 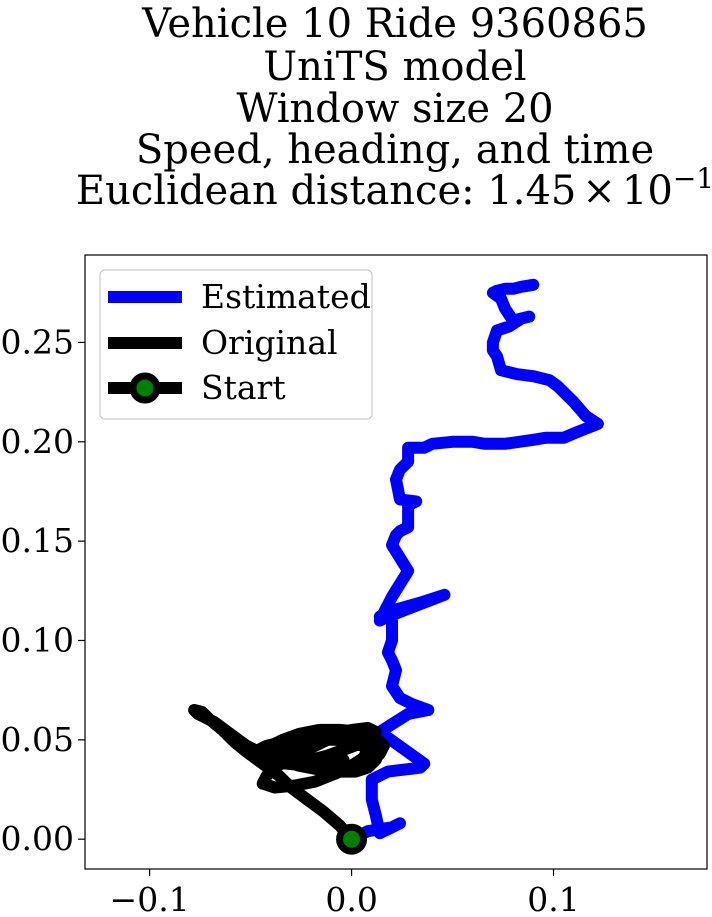 What do you see at coordinates (394, 67) in the screenshot?
I see `chart-title-line-2: UniTS model` at bounding box center [394, 67].